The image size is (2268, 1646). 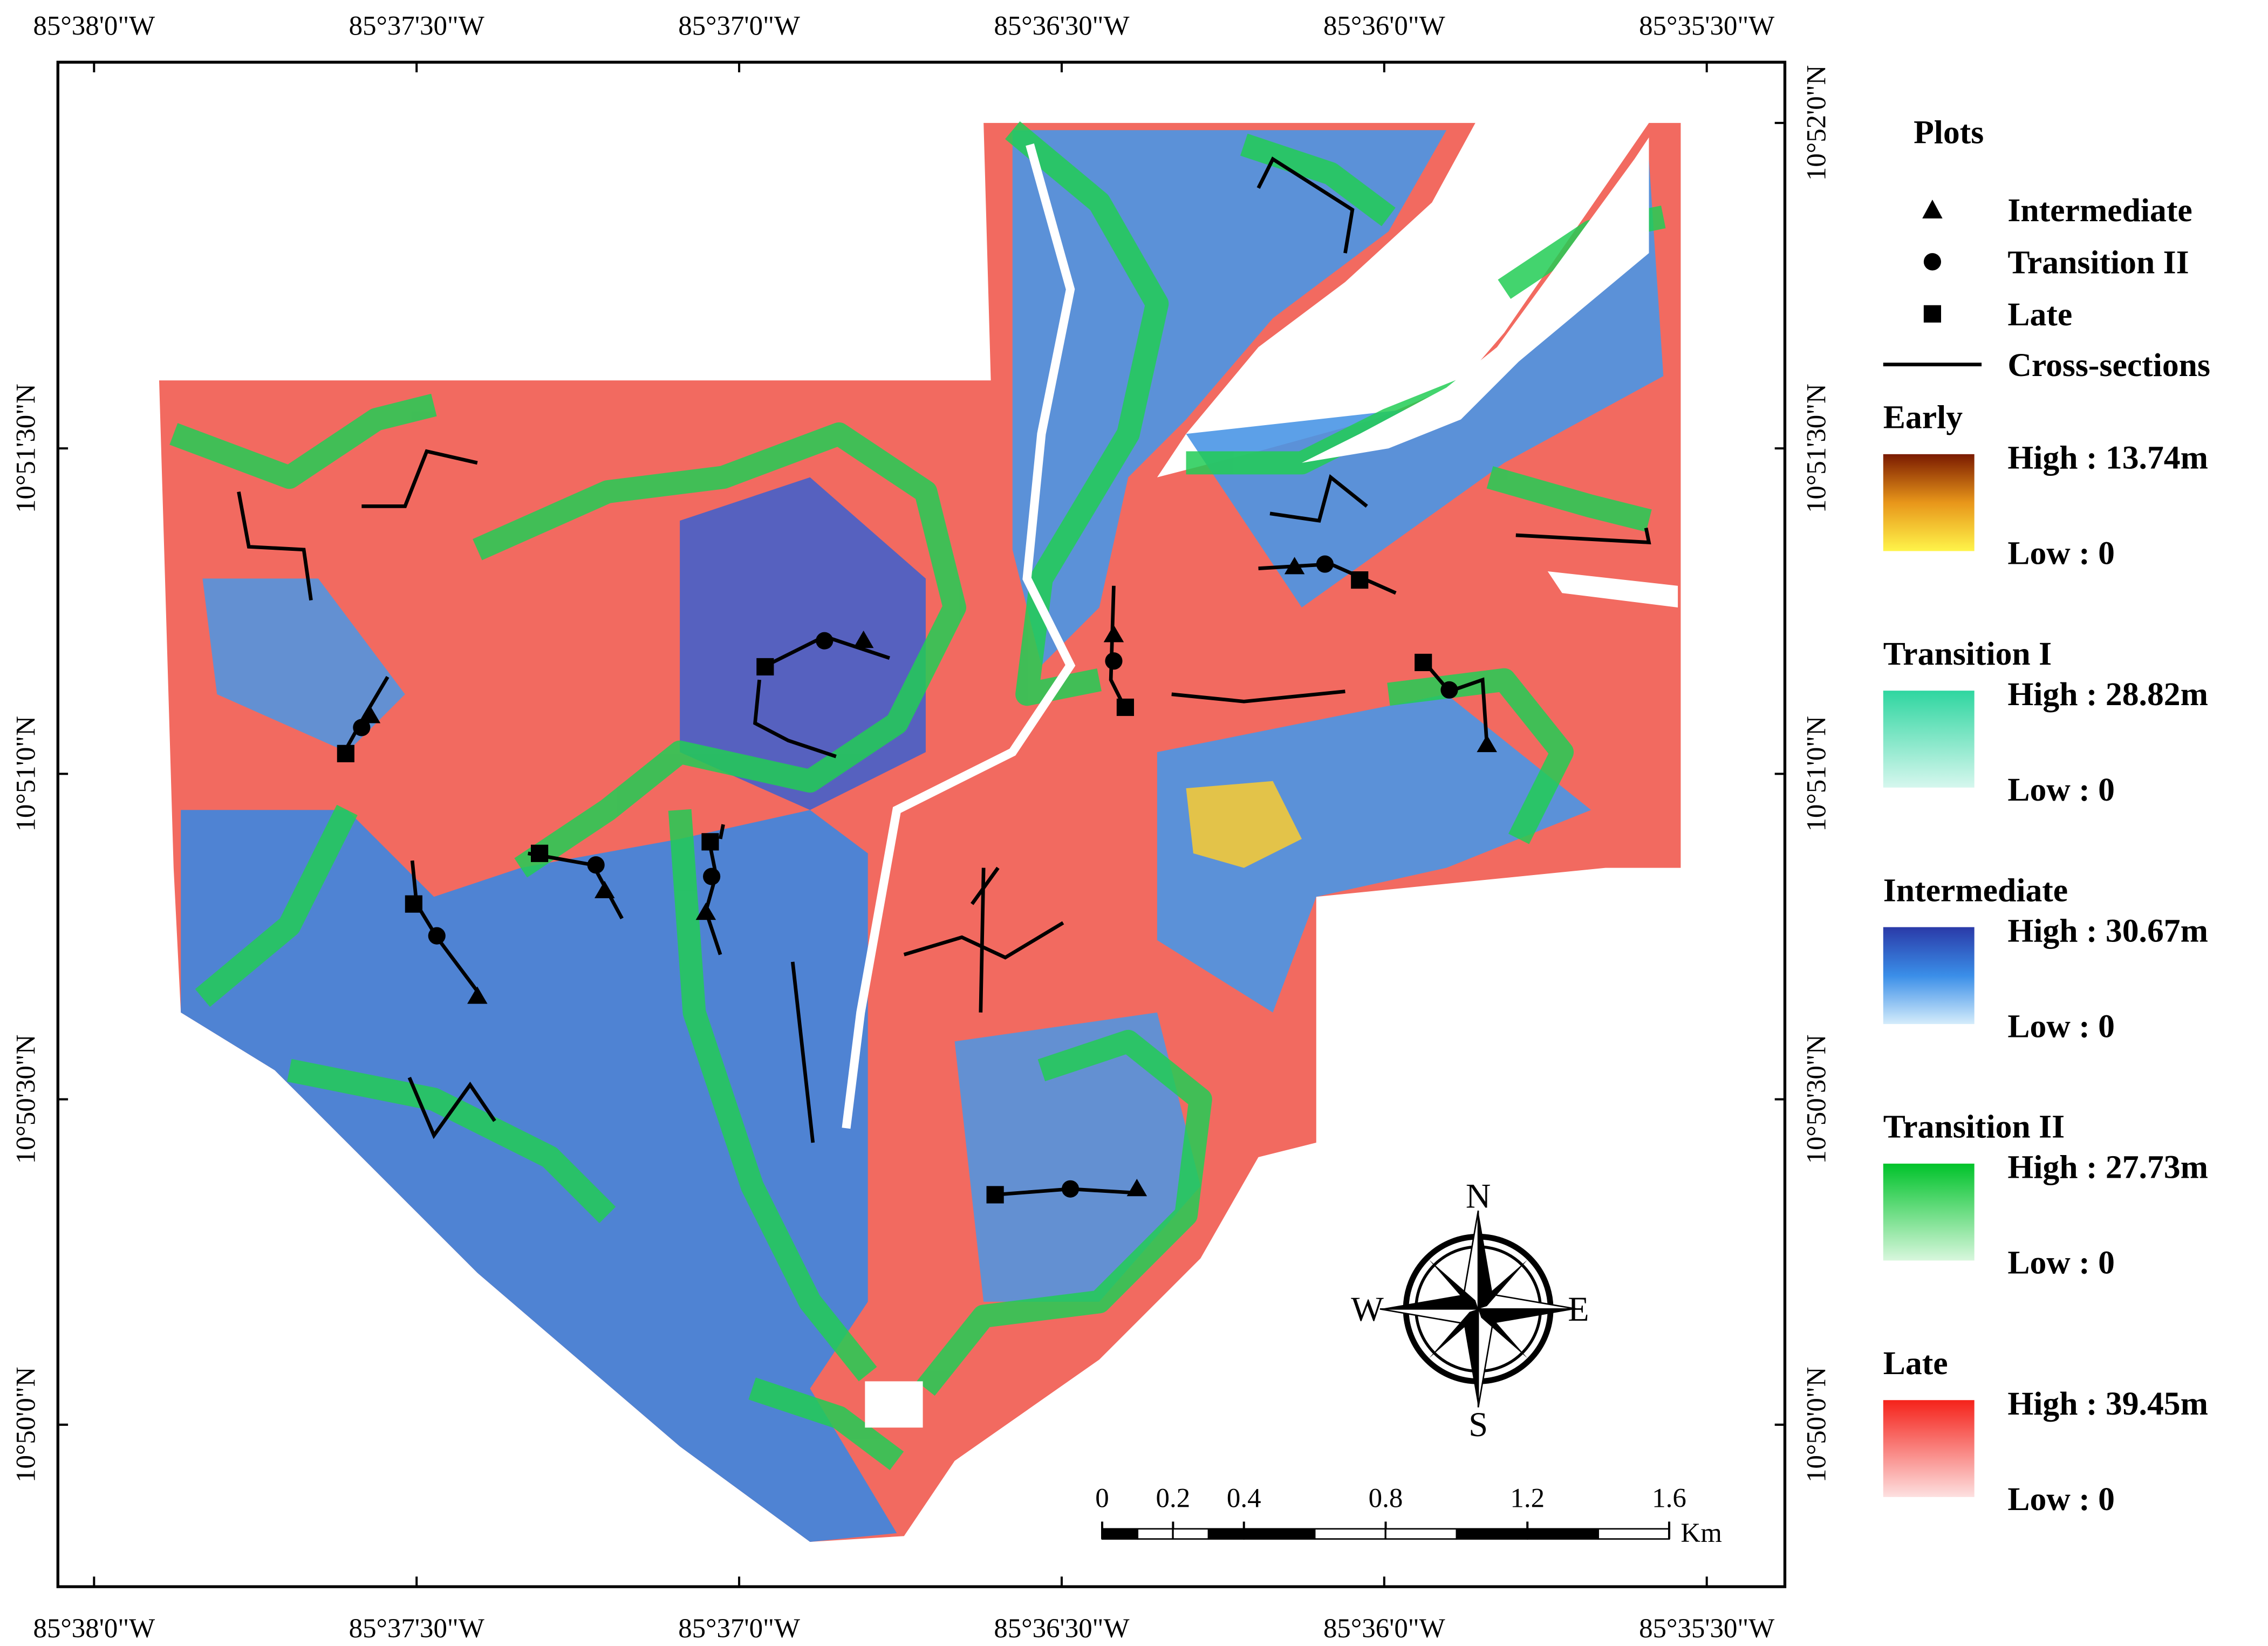 What do you see at coordinates (2107, 458) in the screenshot?
I see `legend-high: High : 13.74m` at bounding box center [2107, 458].